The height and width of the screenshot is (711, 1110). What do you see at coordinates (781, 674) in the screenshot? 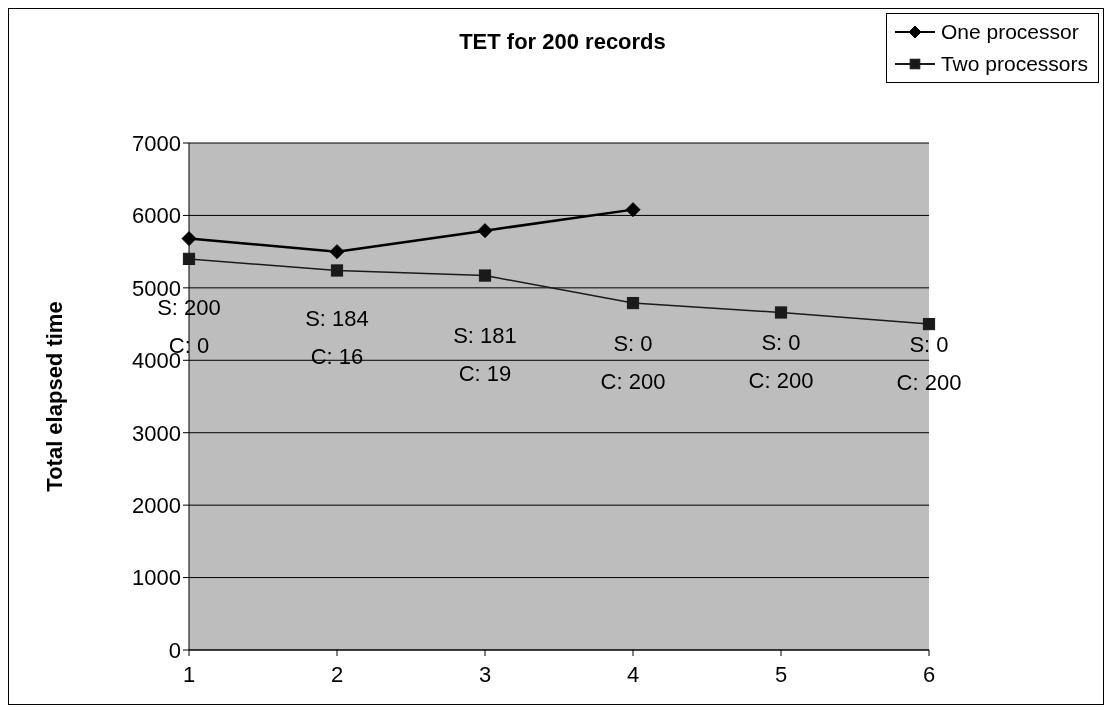
I see `x-tick-label: 5` at bounding box center [781, 674].